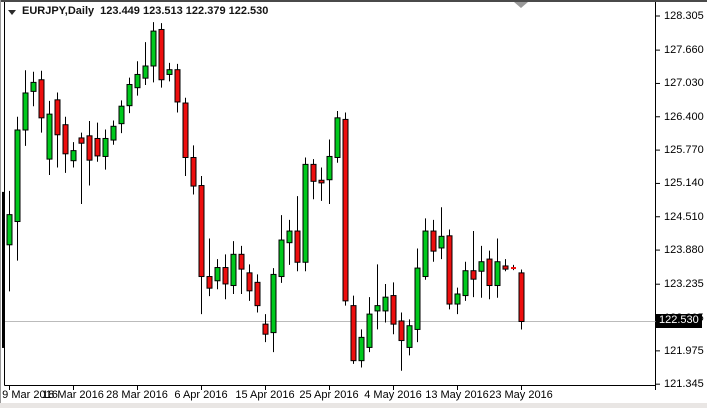 The width and height of the screenshot is (707, 408). I want to click on price-axis-label: 124.510, so click(684, 216).